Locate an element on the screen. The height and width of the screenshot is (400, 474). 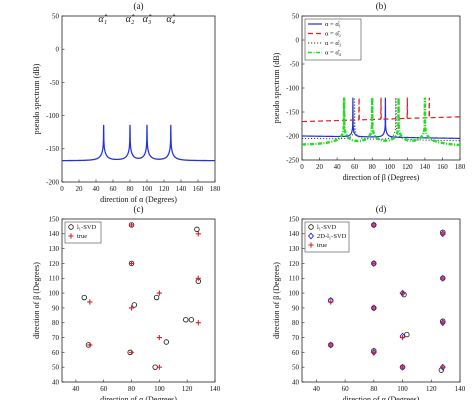
markers-group is located at coordinates (141, 296).